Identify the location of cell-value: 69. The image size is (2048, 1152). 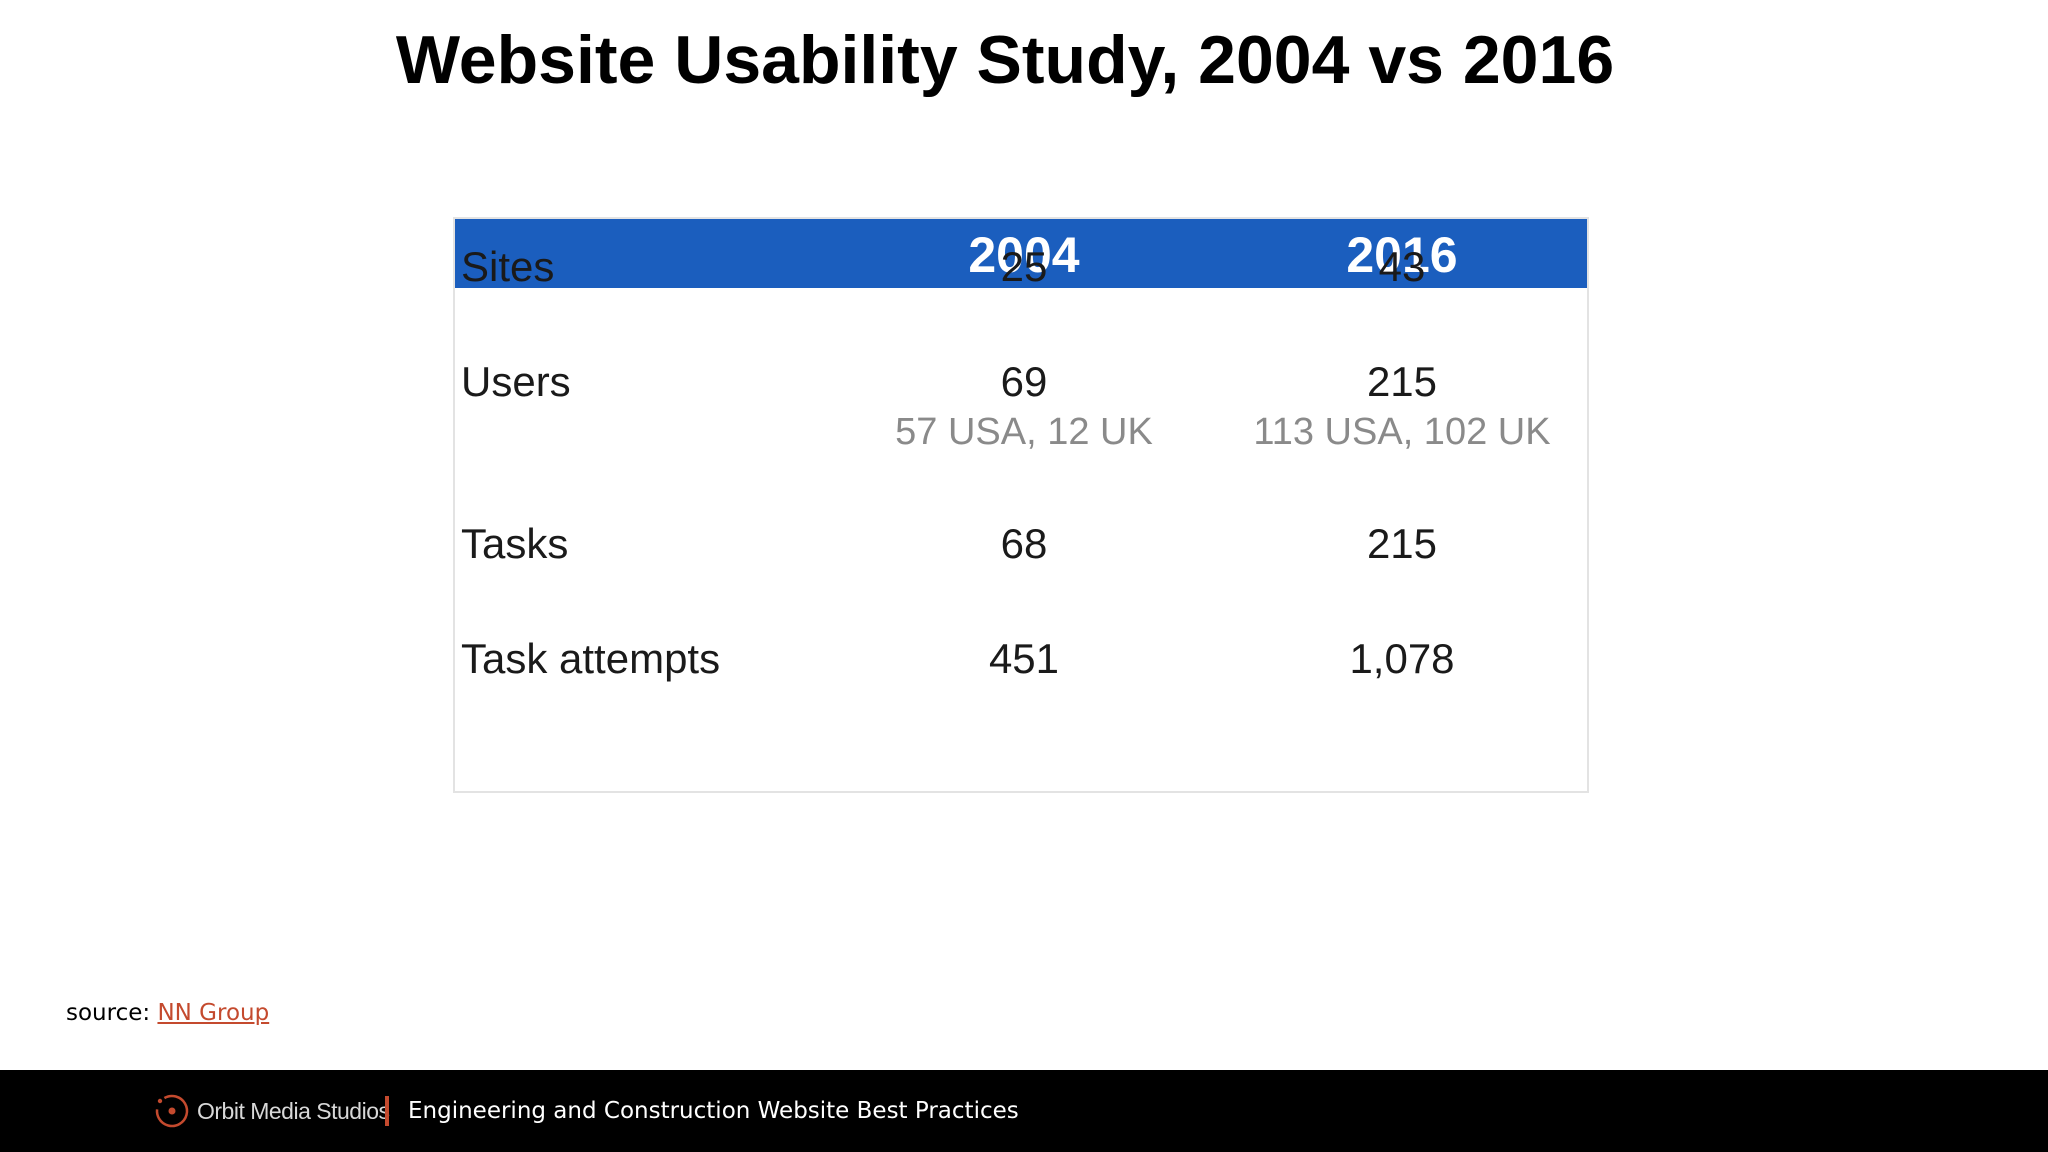
(1024, 381).